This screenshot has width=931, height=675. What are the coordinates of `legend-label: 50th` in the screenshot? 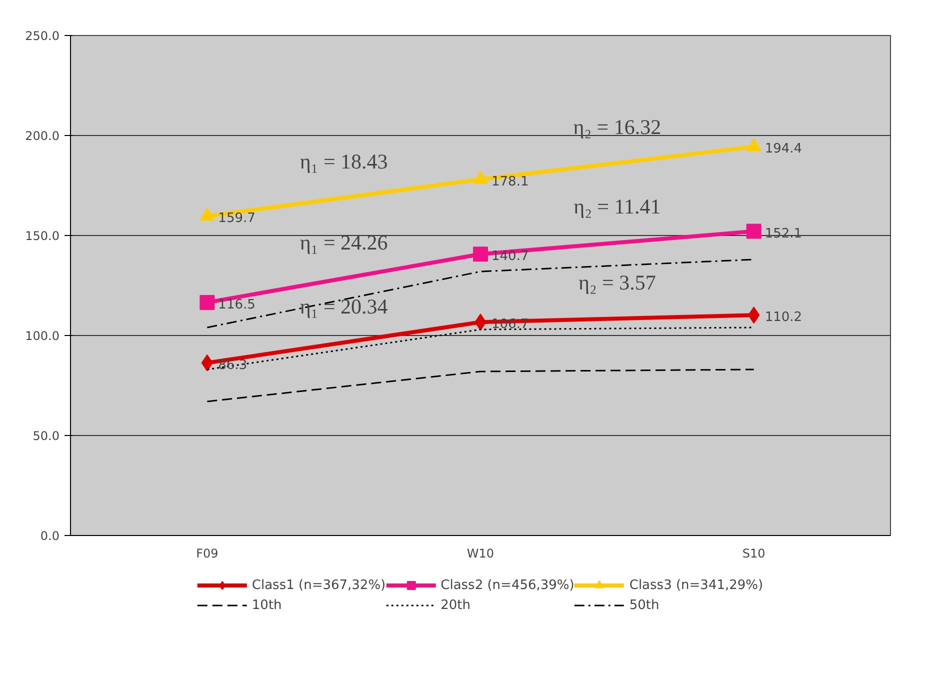 It's located at (644, 605).